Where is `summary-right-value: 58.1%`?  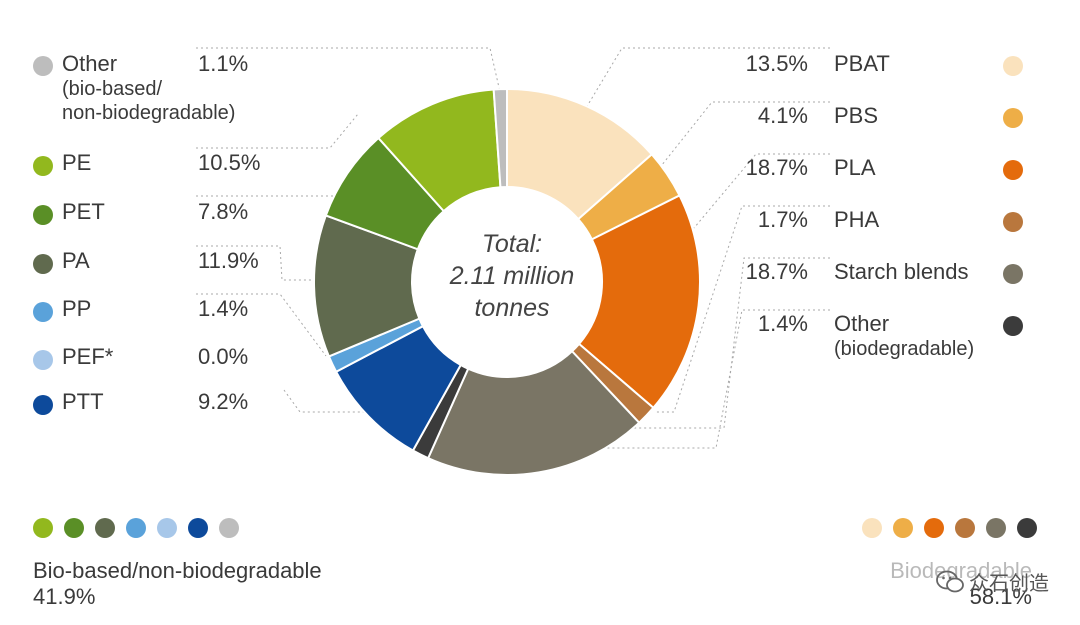 summary-right-value: 58.1% is located at coordinates (1000, 596).